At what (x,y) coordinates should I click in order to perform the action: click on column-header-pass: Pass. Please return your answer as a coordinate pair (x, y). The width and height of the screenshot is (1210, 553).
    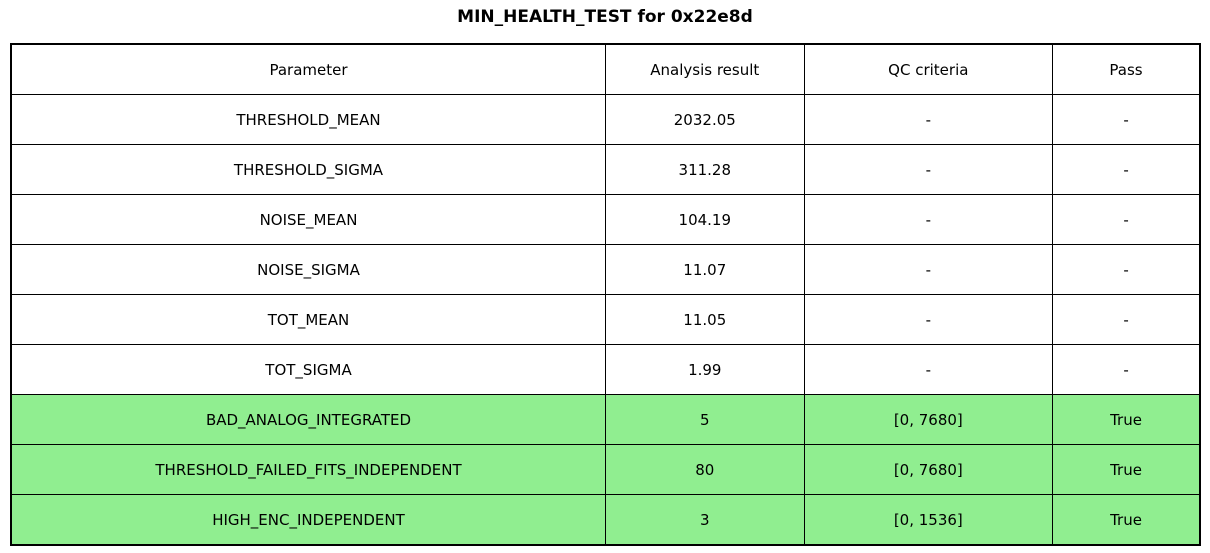
    Looking at the image, I should click on (1126, 69).